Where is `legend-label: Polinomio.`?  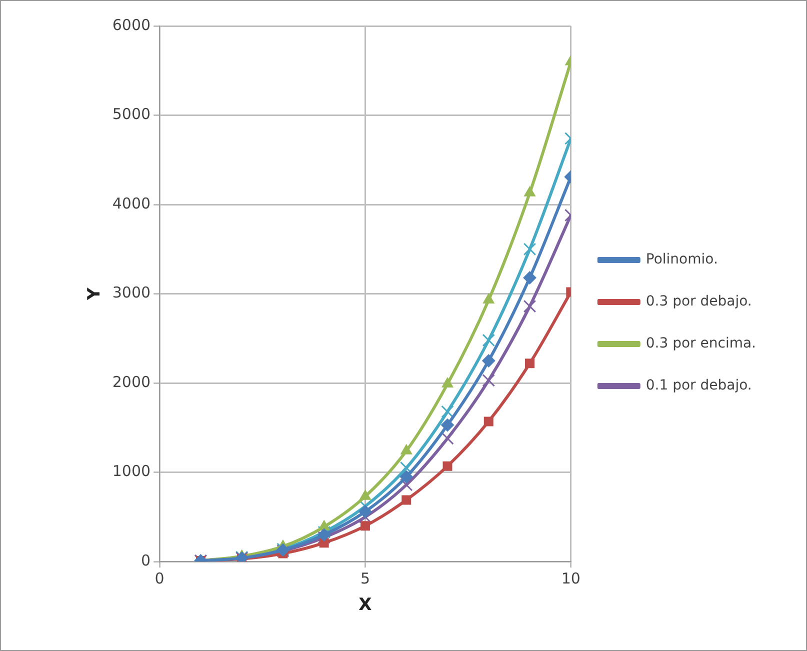 legend-label: Polinomio. is located at coordinates (682, 260).